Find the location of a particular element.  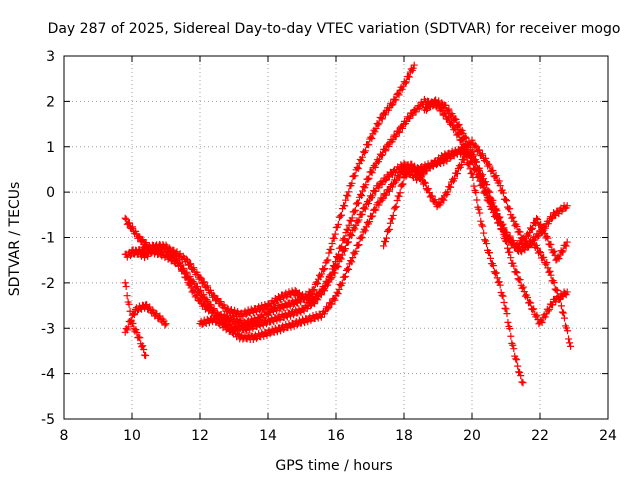

x-tick-label: 20 is located at coordinates (472, 436).